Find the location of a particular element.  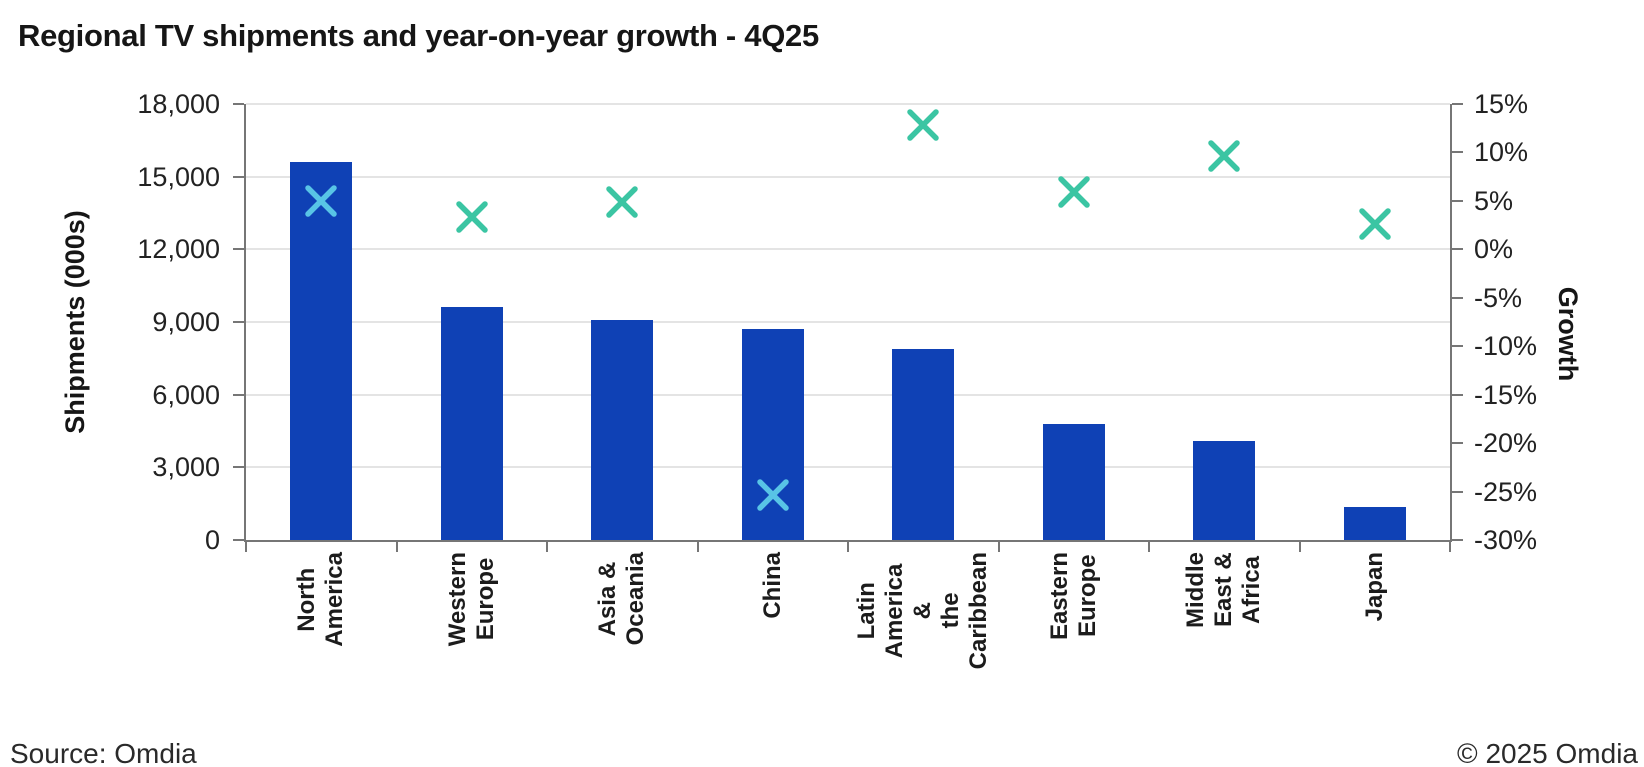

source-note: Source: Omdia is located at coordinates (103, 752).